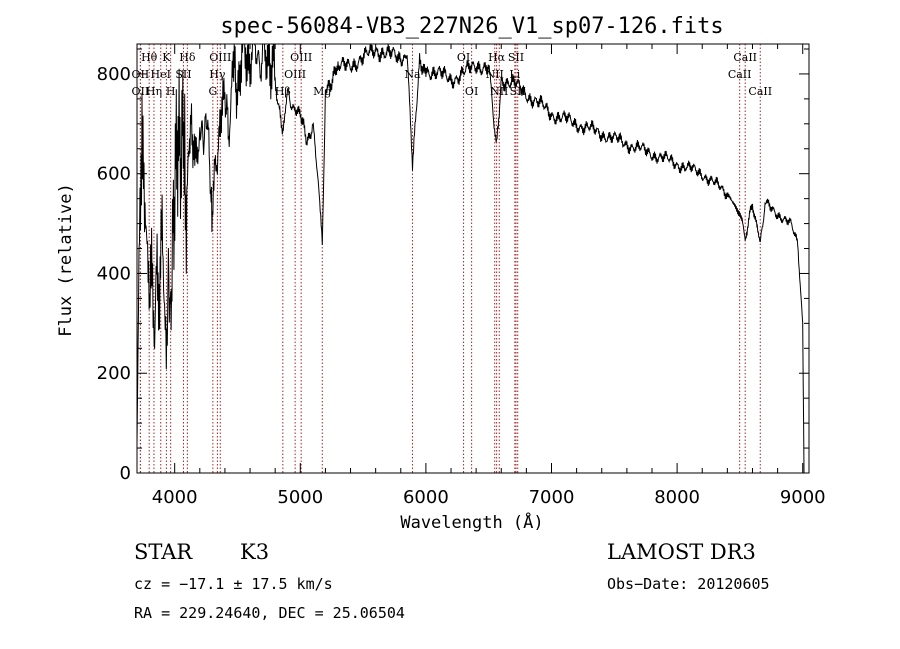 This screenshot has height=649, width=900. Describe the element at coordinates (161, 74) in the screenshot. I see `spectral-line-label: HeI` at that location.